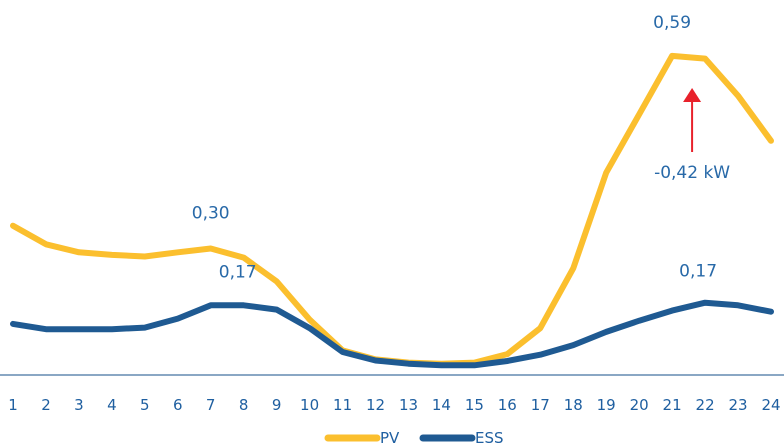  What do you see at coordinates (770, 405) in the screenshot?
I see `x-tick-label: 24` at bounding box center [770, 405].